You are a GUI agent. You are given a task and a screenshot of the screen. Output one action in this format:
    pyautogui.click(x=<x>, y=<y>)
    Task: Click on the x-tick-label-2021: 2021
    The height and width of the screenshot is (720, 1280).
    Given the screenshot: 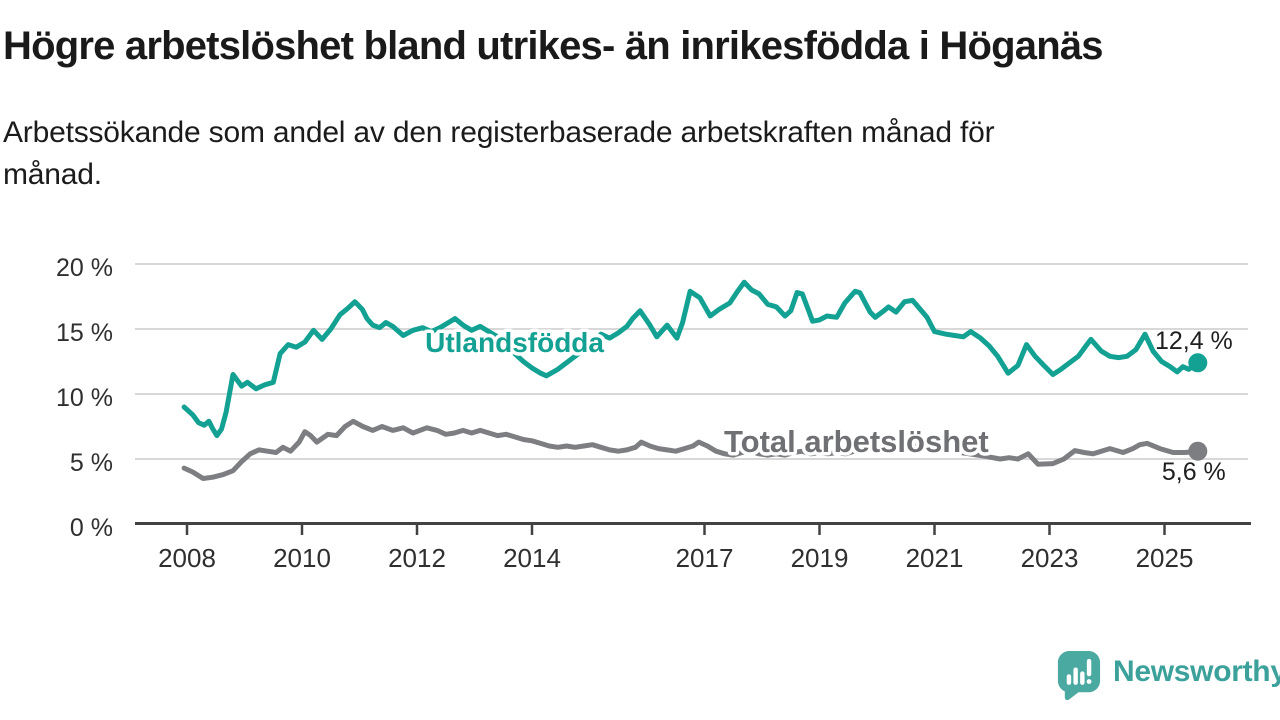 What is the action you would take?
    pyautogui.click(x=935, y=558)
    